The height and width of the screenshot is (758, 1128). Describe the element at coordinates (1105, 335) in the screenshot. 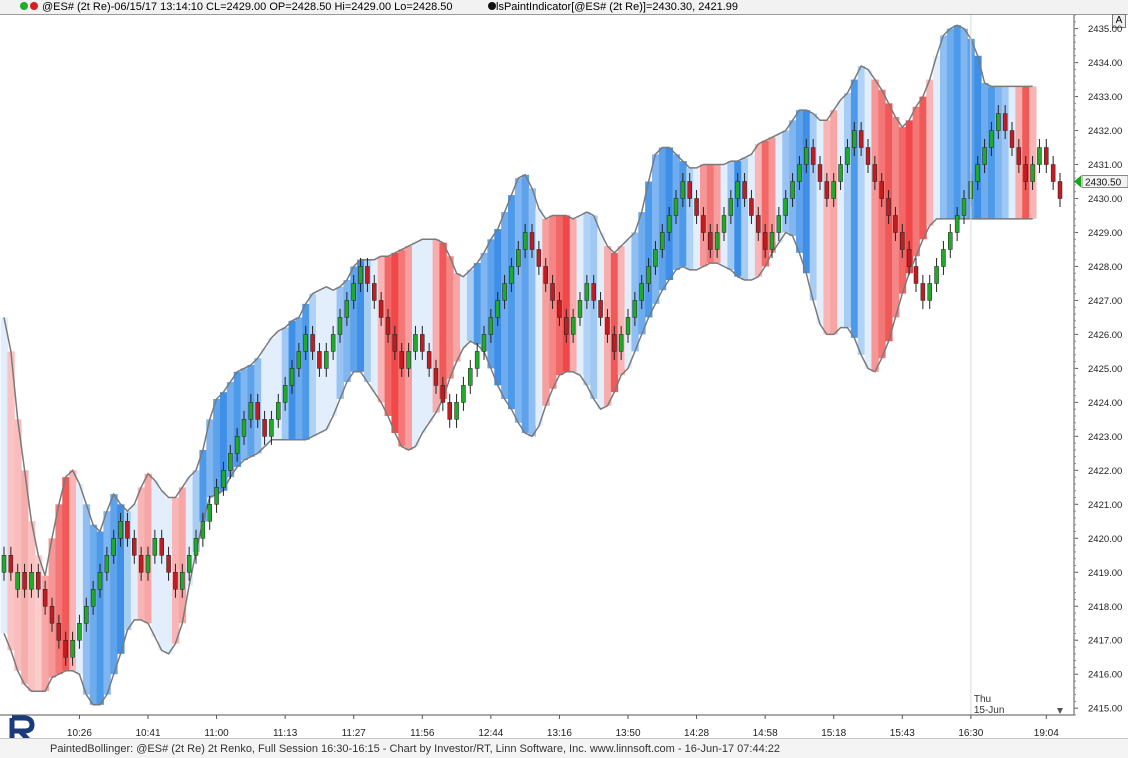

I see `price-tick-label: 2426.00` at that location.